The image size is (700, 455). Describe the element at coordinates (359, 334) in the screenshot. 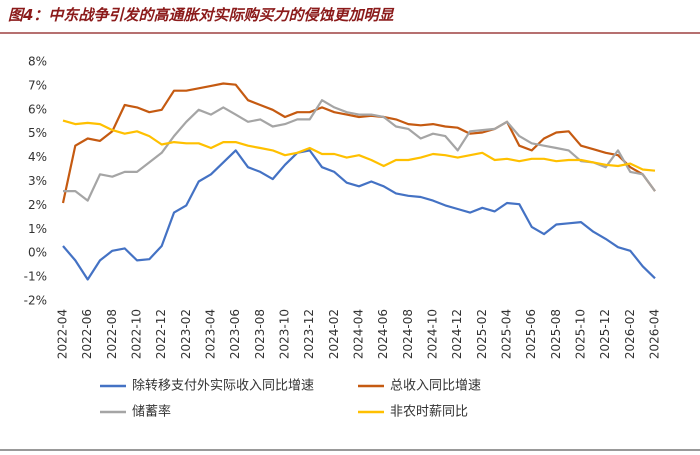

I see `x-tick-label: 2024-04` at that location.